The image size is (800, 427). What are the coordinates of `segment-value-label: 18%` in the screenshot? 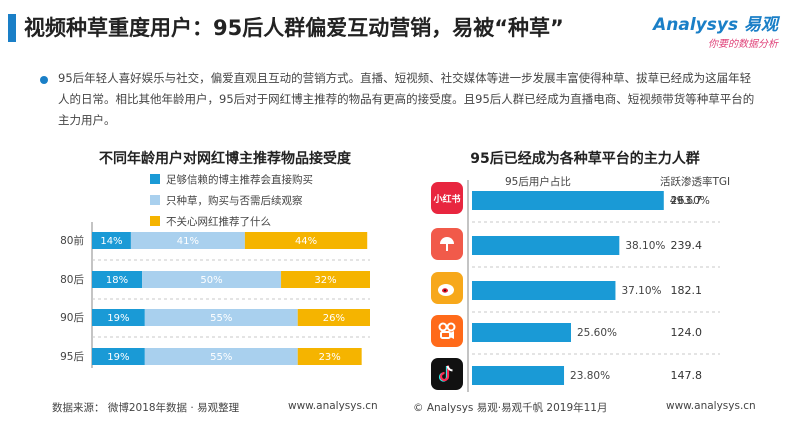 It's located at (117, 280).